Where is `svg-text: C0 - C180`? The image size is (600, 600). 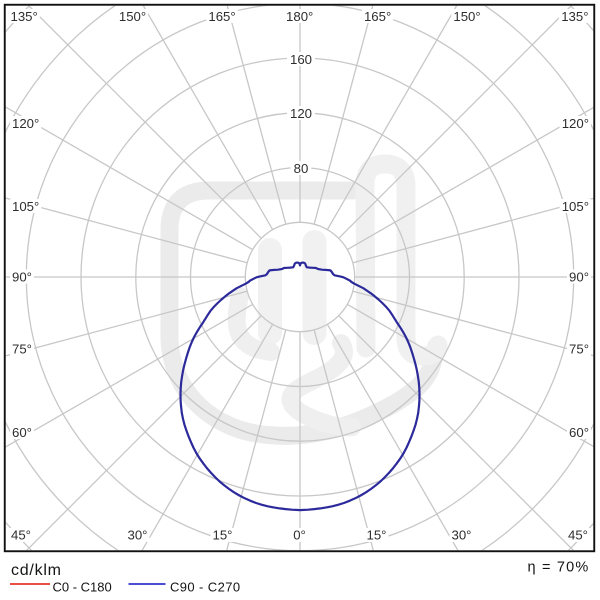
svg-text: C0 - C180 is located at coordinates (82, 587).